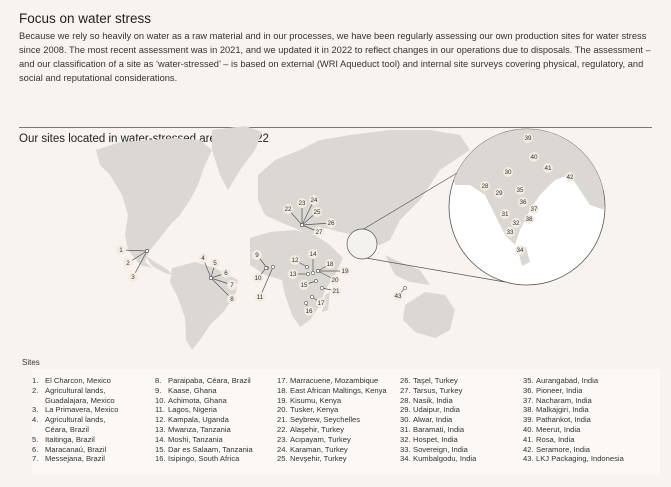 This screenshot has width=671, height=487. I want to click on site-number: 20., so click(282, 410).